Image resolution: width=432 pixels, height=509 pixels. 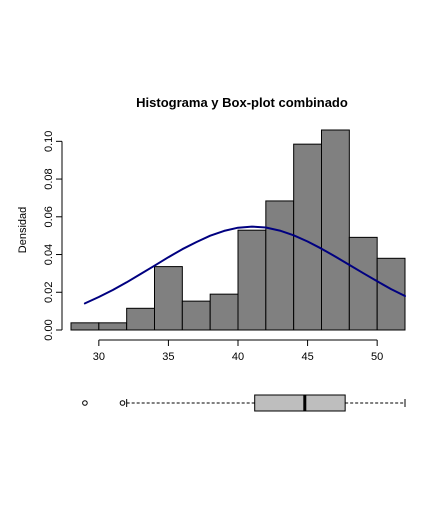 What do you see at coordinates (307, 357) in the screenshot?
I see `x-tick-label: 45` at bounding box center [307, 357].